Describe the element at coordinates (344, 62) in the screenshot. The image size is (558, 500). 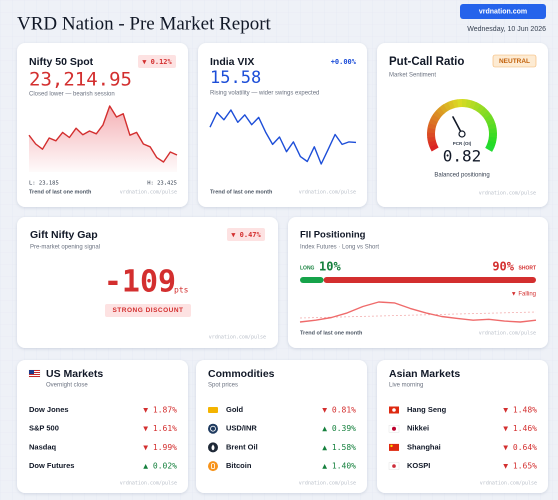
I see `change-text: +0.00%` at that location.